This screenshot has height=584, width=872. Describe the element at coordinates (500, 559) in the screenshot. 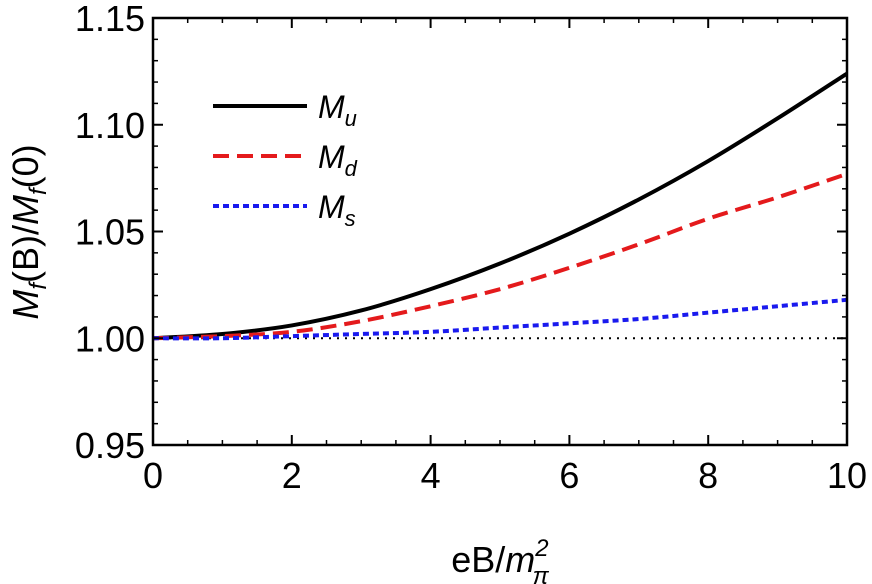

I see `x-axis-label: eB/m2 π` at that location.